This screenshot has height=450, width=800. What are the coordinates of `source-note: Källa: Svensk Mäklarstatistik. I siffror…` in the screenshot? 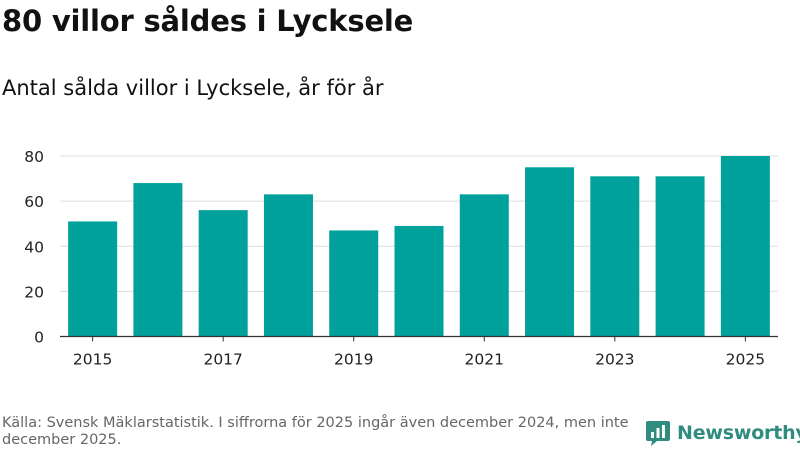 It's located at (315, 431).